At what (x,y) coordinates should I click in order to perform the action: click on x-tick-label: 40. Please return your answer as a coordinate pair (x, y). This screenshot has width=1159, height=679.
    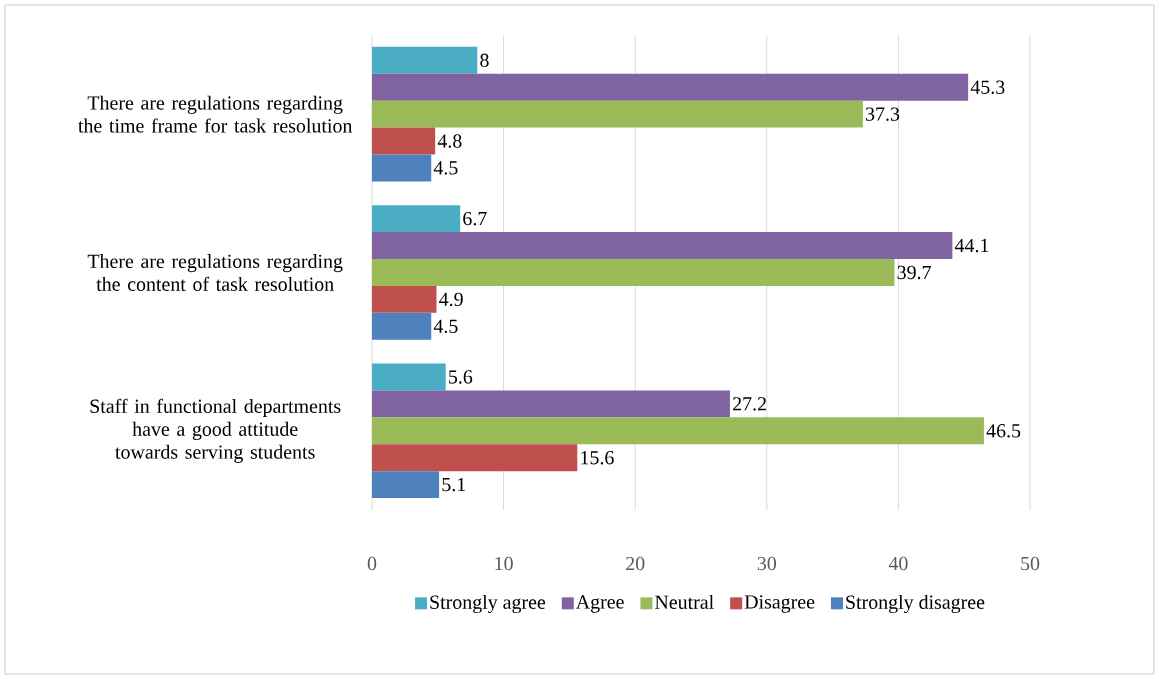
    Looking at the image, I should click on (898, 563).